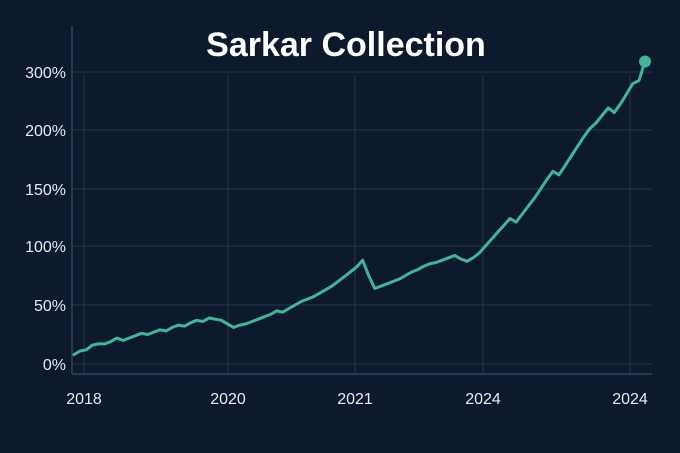 The width and height of the screenshot is (680, 453). What do you see at coordinates (45, 73) in the screenshot?
I see `y-tick-label: 300%` at bounding box center [45, 73].